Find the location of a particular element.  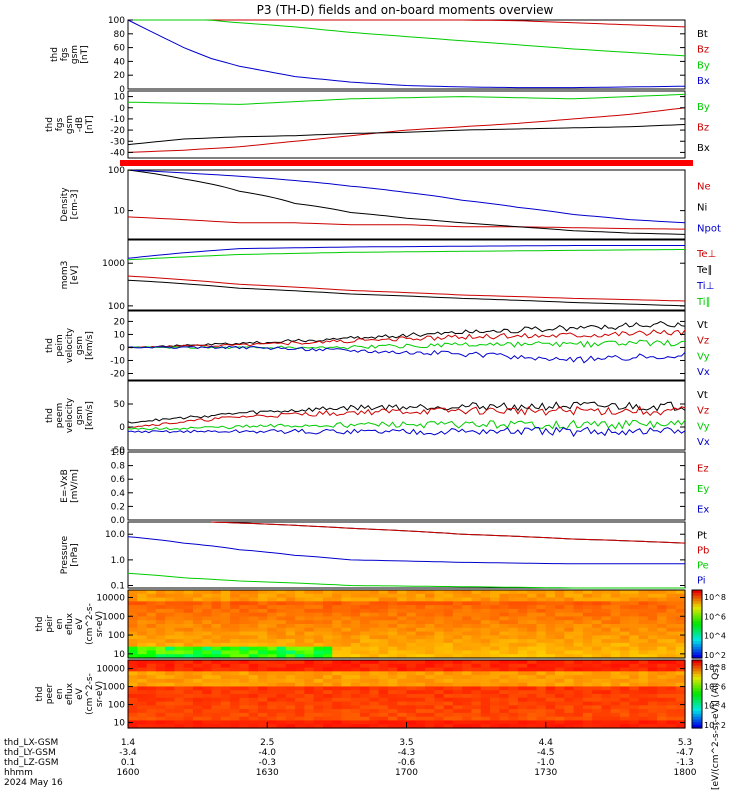

y-label-line: [km/s] is located at coordinates (90, 345).